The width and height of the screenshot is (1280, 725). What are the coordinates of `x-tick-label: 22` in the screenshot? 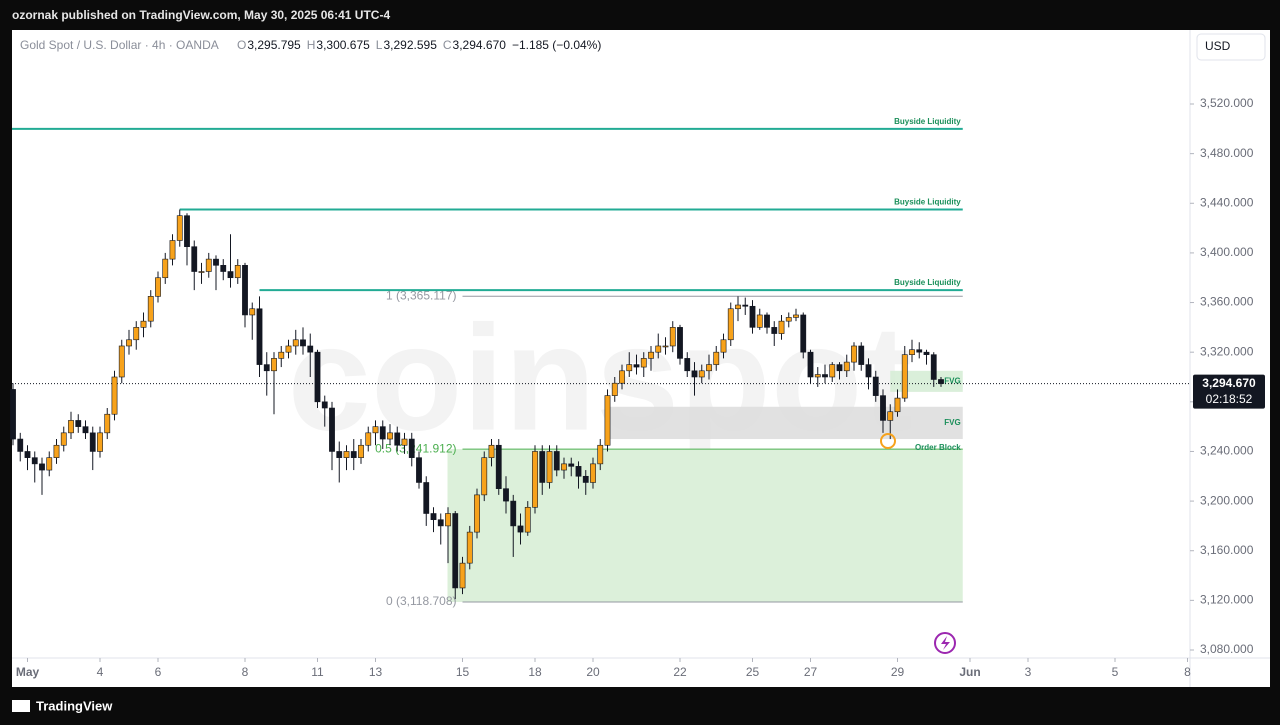 It's located at (680, 672).